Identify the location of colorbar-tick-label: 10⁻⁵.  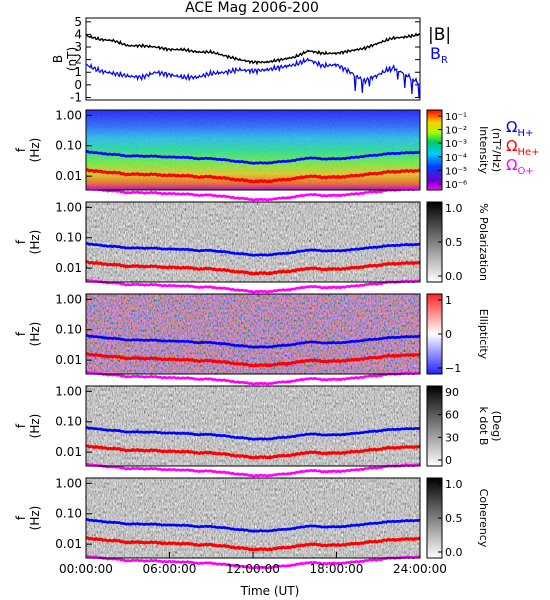
(456, 171).